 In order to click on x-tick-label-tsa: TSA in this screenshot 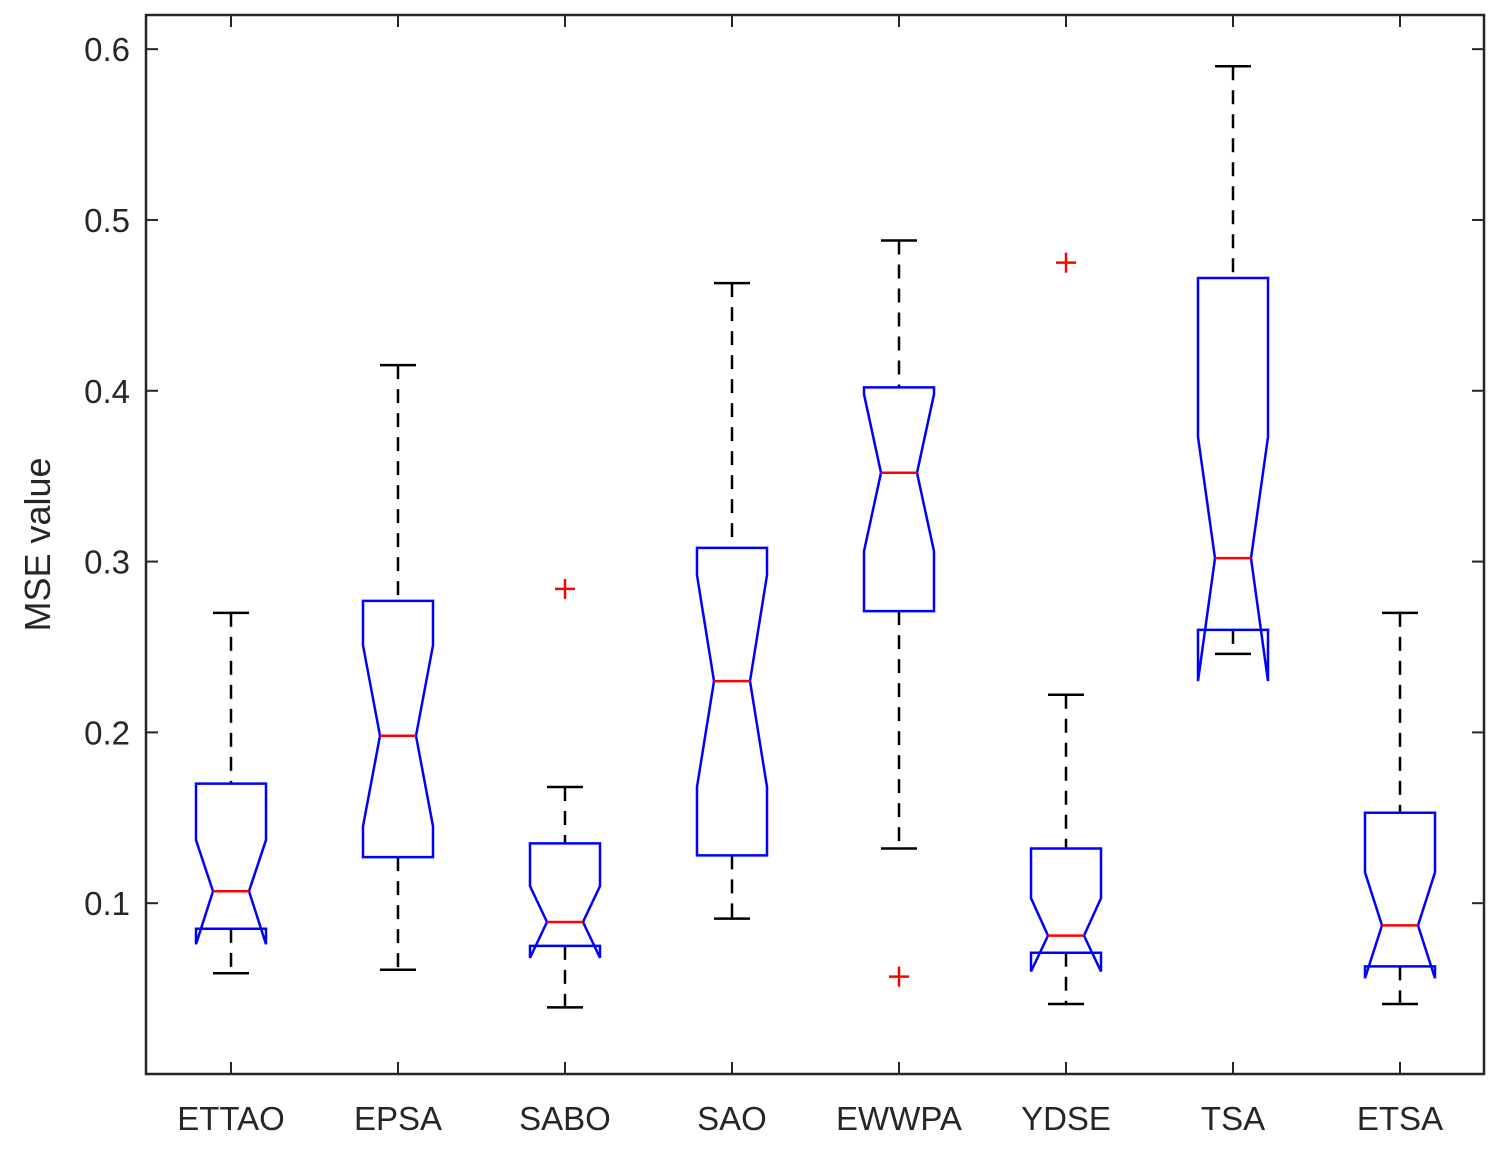, I will do `click(1233, 1118)`.